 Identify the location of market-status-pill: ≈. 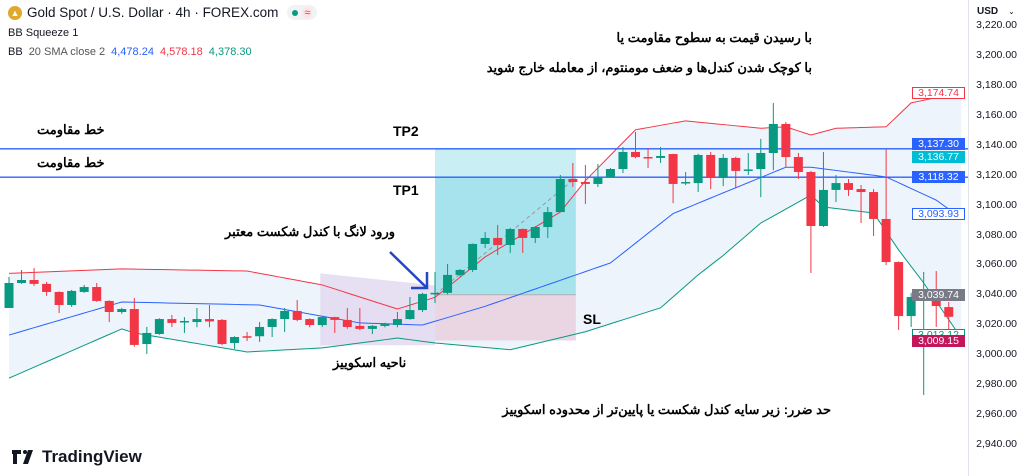
(302, 12).